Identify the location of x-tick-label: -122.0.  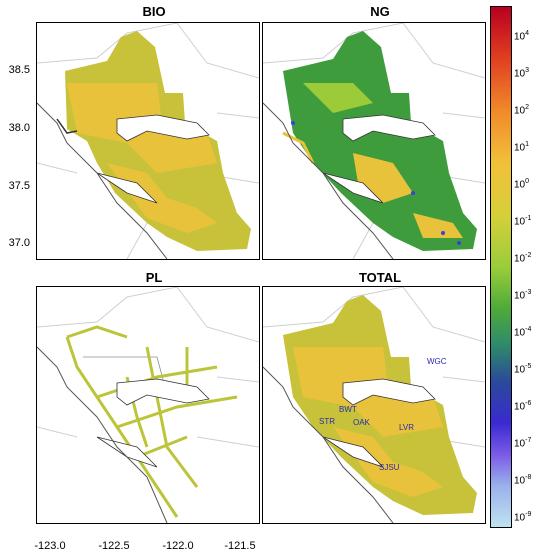
(178, 546).